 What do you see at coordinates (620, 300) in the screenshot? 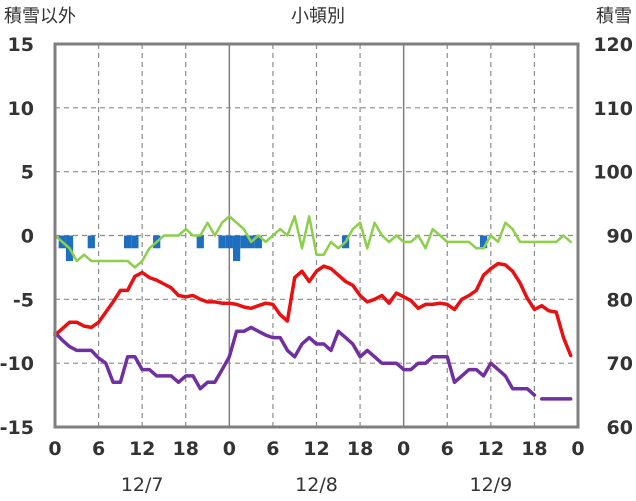
I see `right-tick-label: 80` at bounding box center [620, 300].